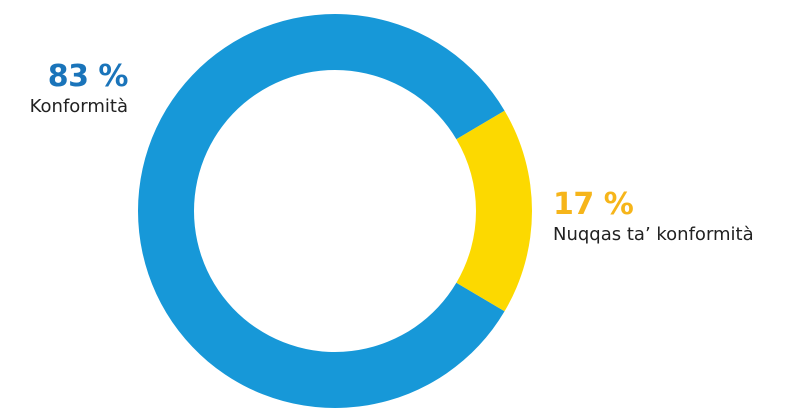 This screenshot has height=414, width=795. I want to click on nonconformity-slice, so click(494, 211).